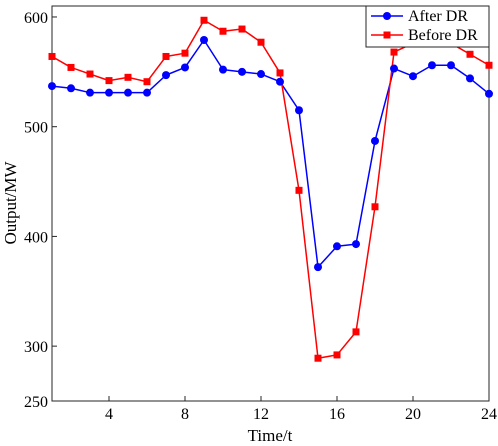 The width and height of the screenshot is (498, 446). I want to click on x-tick-label: 20, so click(413, 414).